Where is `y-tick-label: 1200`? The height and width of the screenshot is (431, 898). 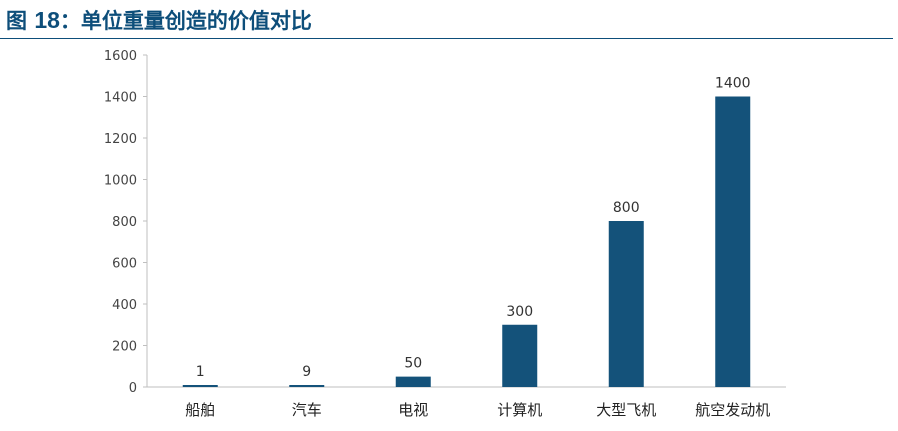 y-tick-label: 1200 is located at coordinates (120, 139).